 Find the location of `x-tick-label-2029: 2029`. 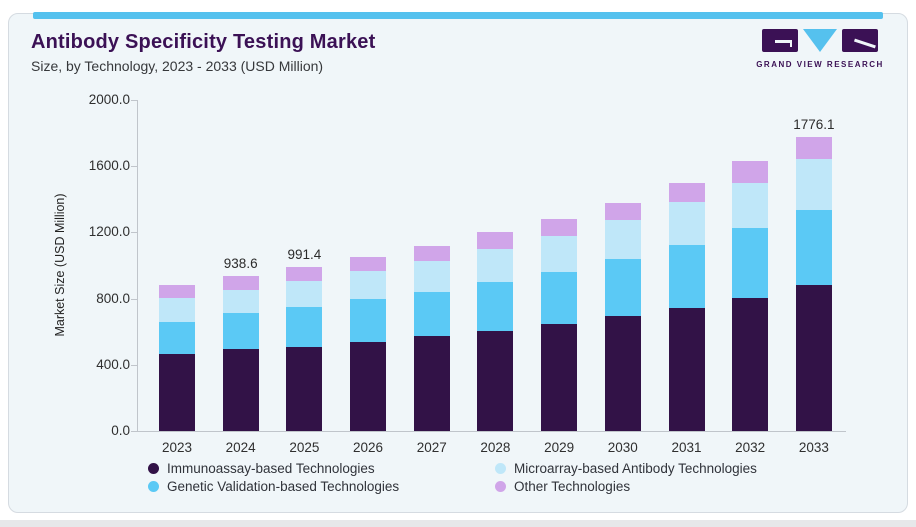

x-tick-label-2029: 2029 is located at coordinates (559, 447).